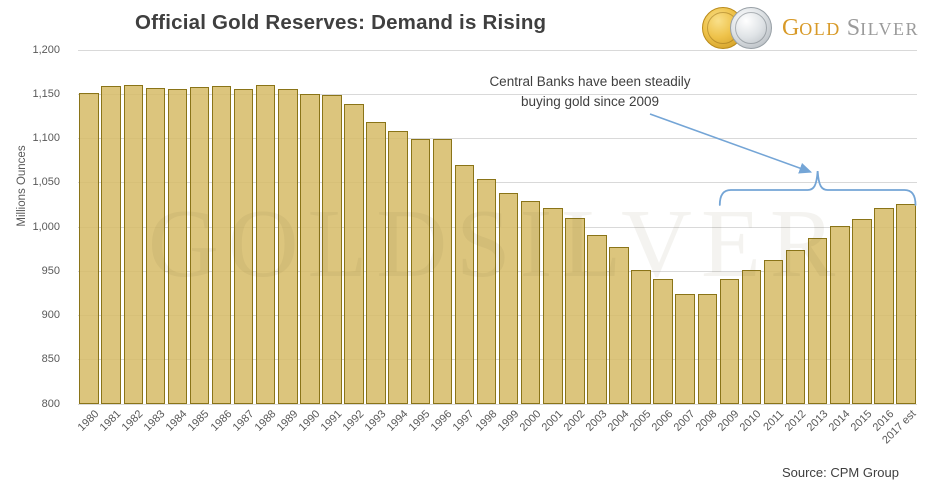 This screenshot has width=931, height=493. What do you see at coordinates (884, 306) in the screenshot?
I see `bar-2016` at bounding box center [884, 306].